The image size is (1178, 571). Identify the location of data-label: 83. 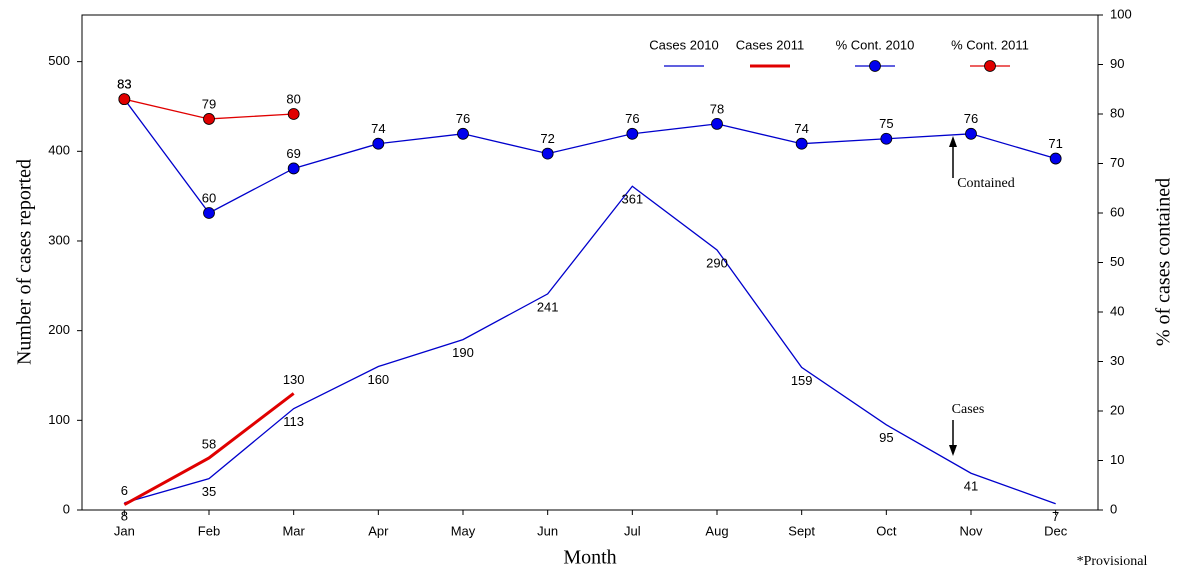
(124, 84).